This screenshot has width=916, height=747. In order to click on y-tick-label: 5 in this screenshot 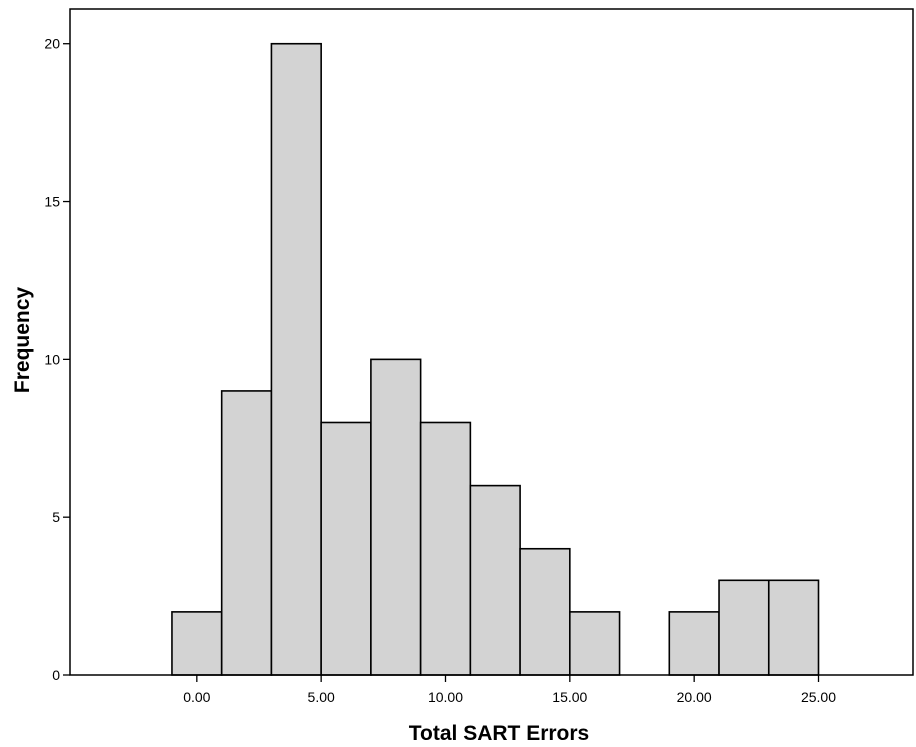, I will do `click(56, 517)`.